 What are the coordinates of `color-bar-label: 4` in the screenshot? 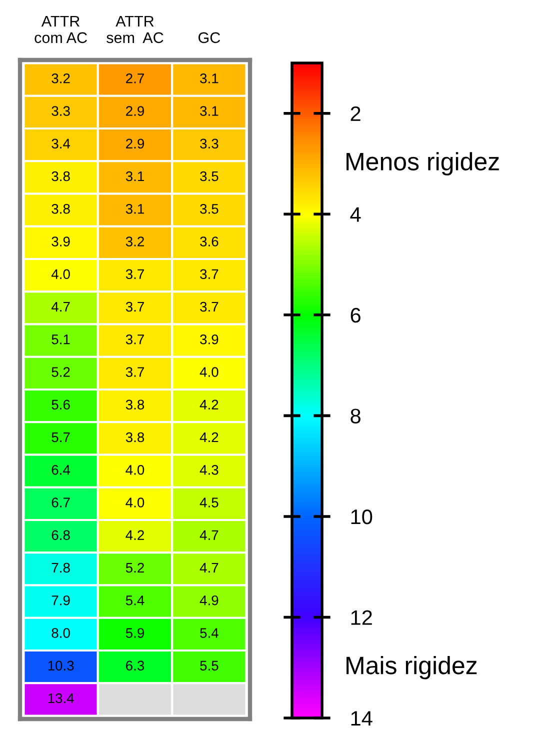 It's located at (355, 214).